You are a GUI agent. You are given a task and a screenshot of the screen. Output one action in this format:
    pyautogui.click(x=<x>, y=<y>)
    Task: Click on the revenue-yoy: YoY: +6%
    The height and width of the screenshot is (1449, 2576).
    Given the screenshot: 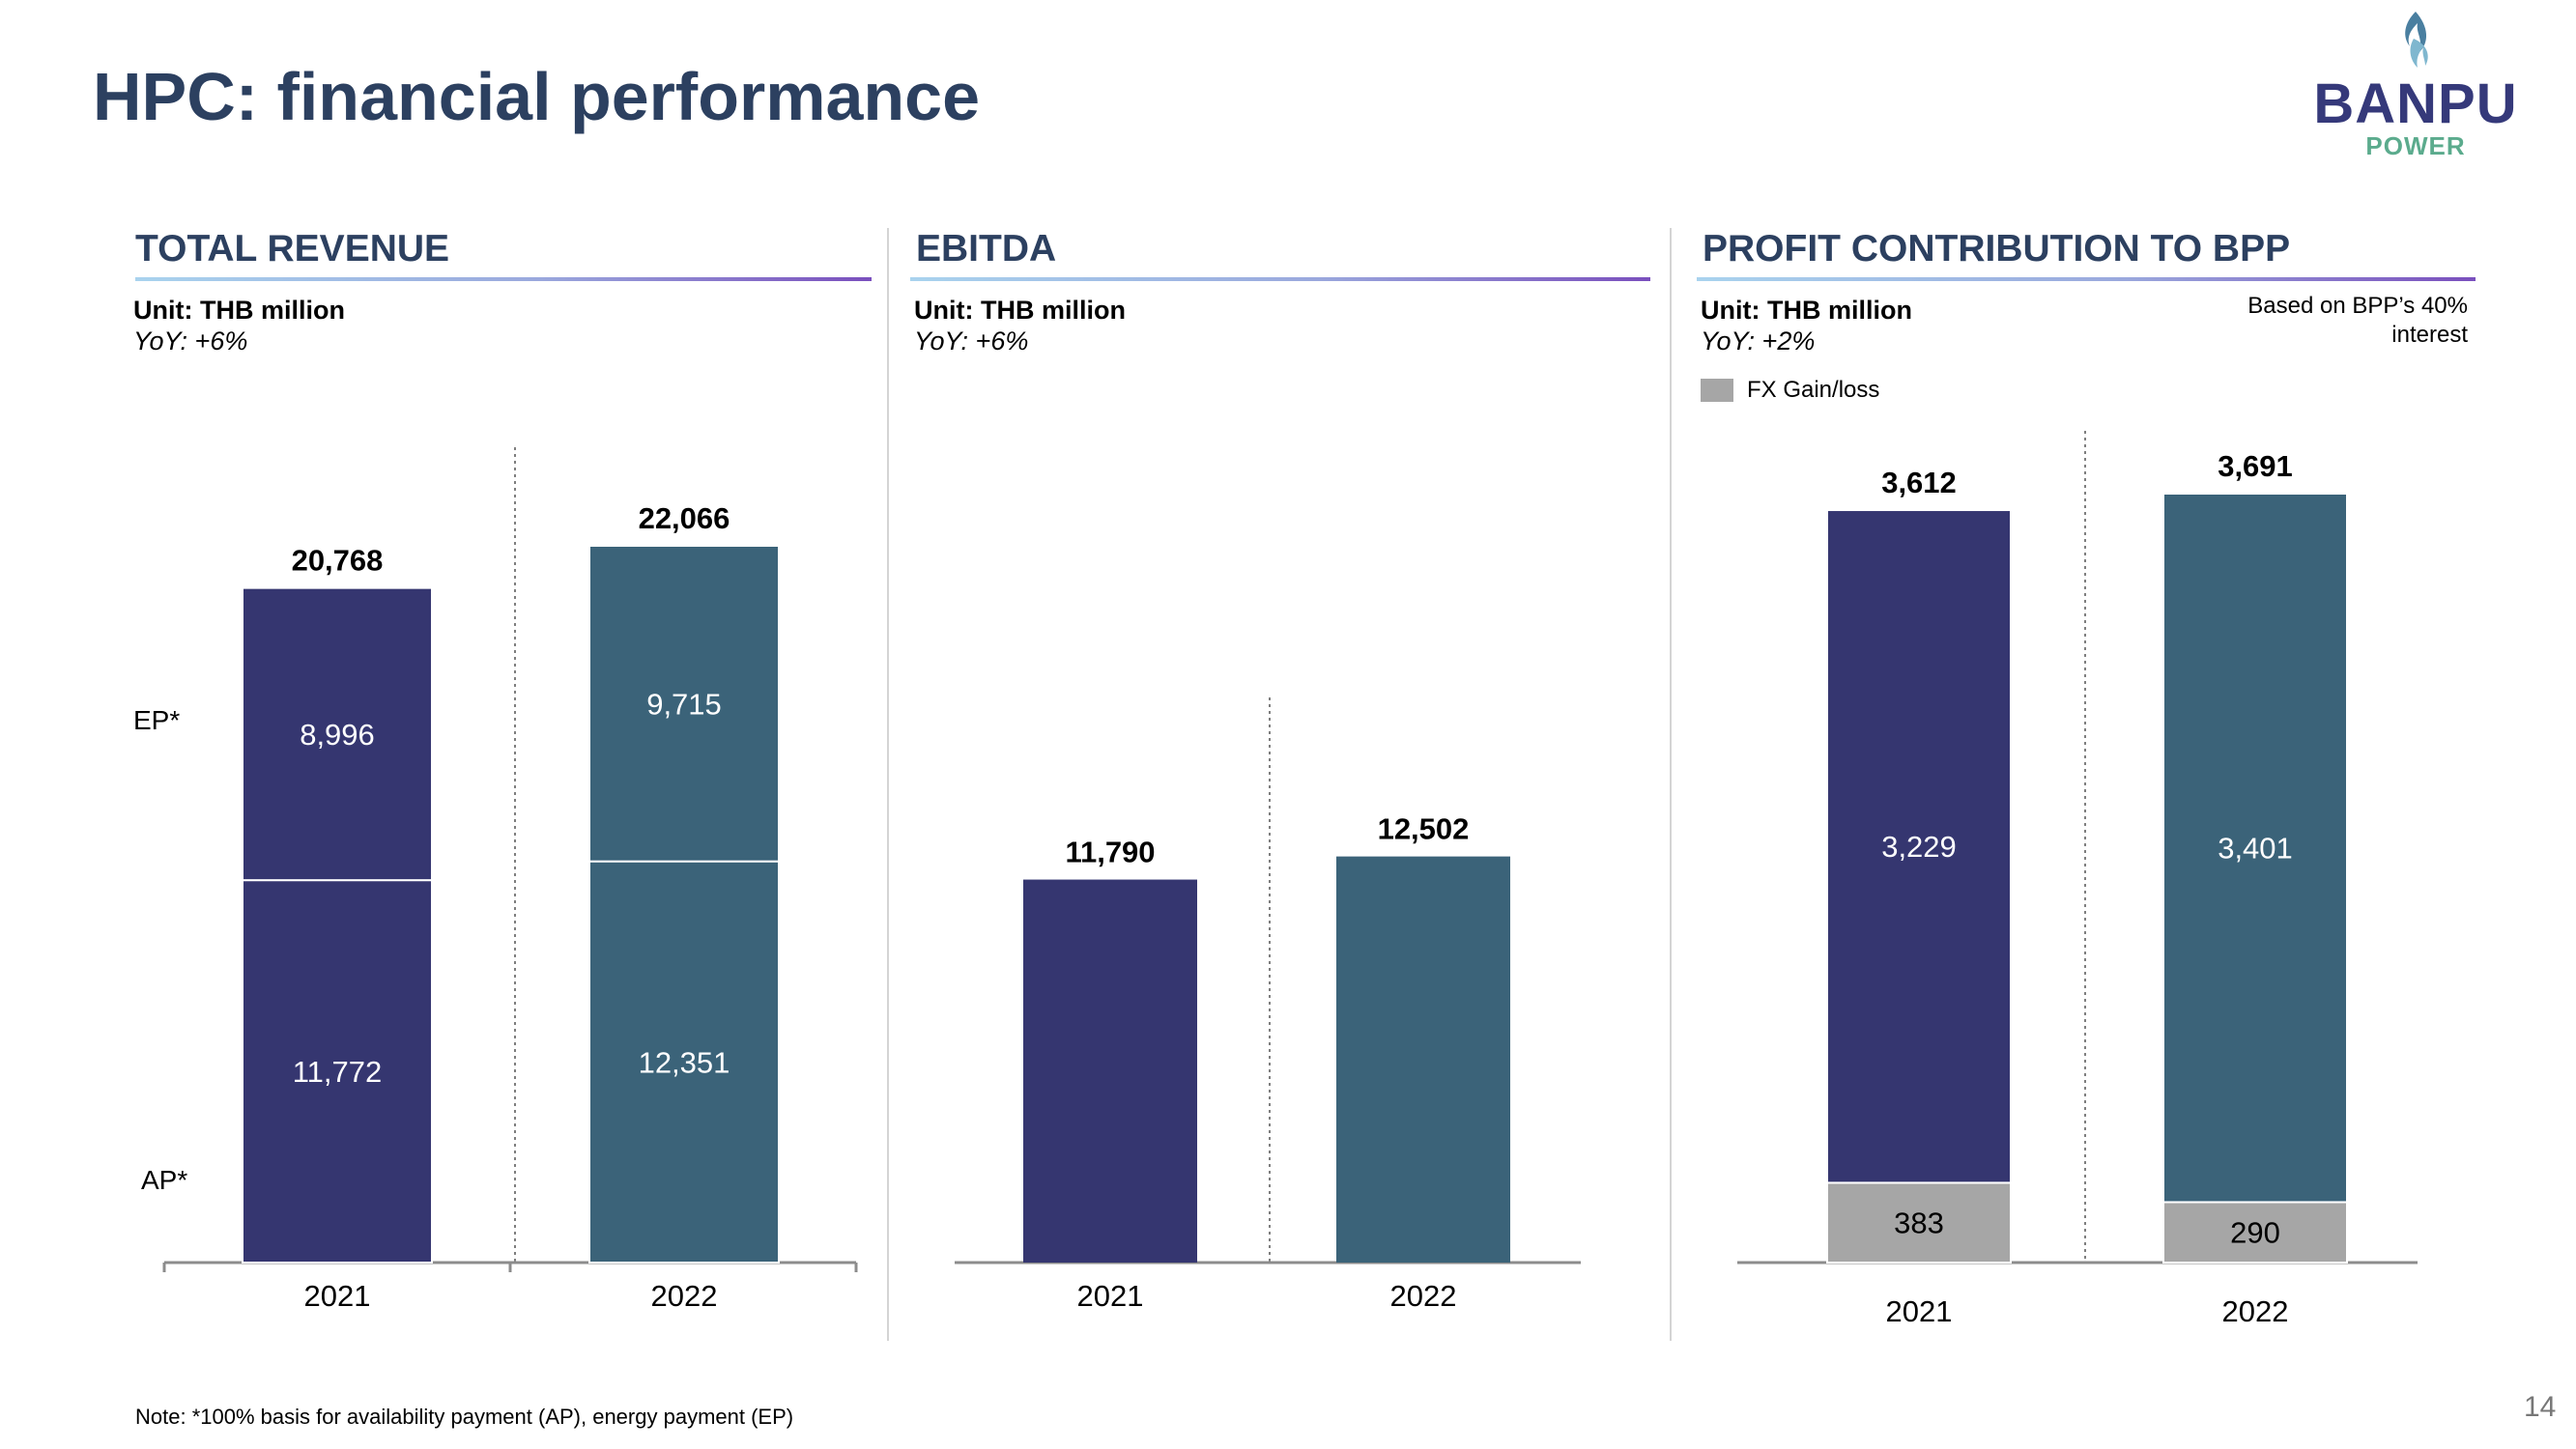 What is the action you would take?
    pyautogui.click(x=191, y=341)
    